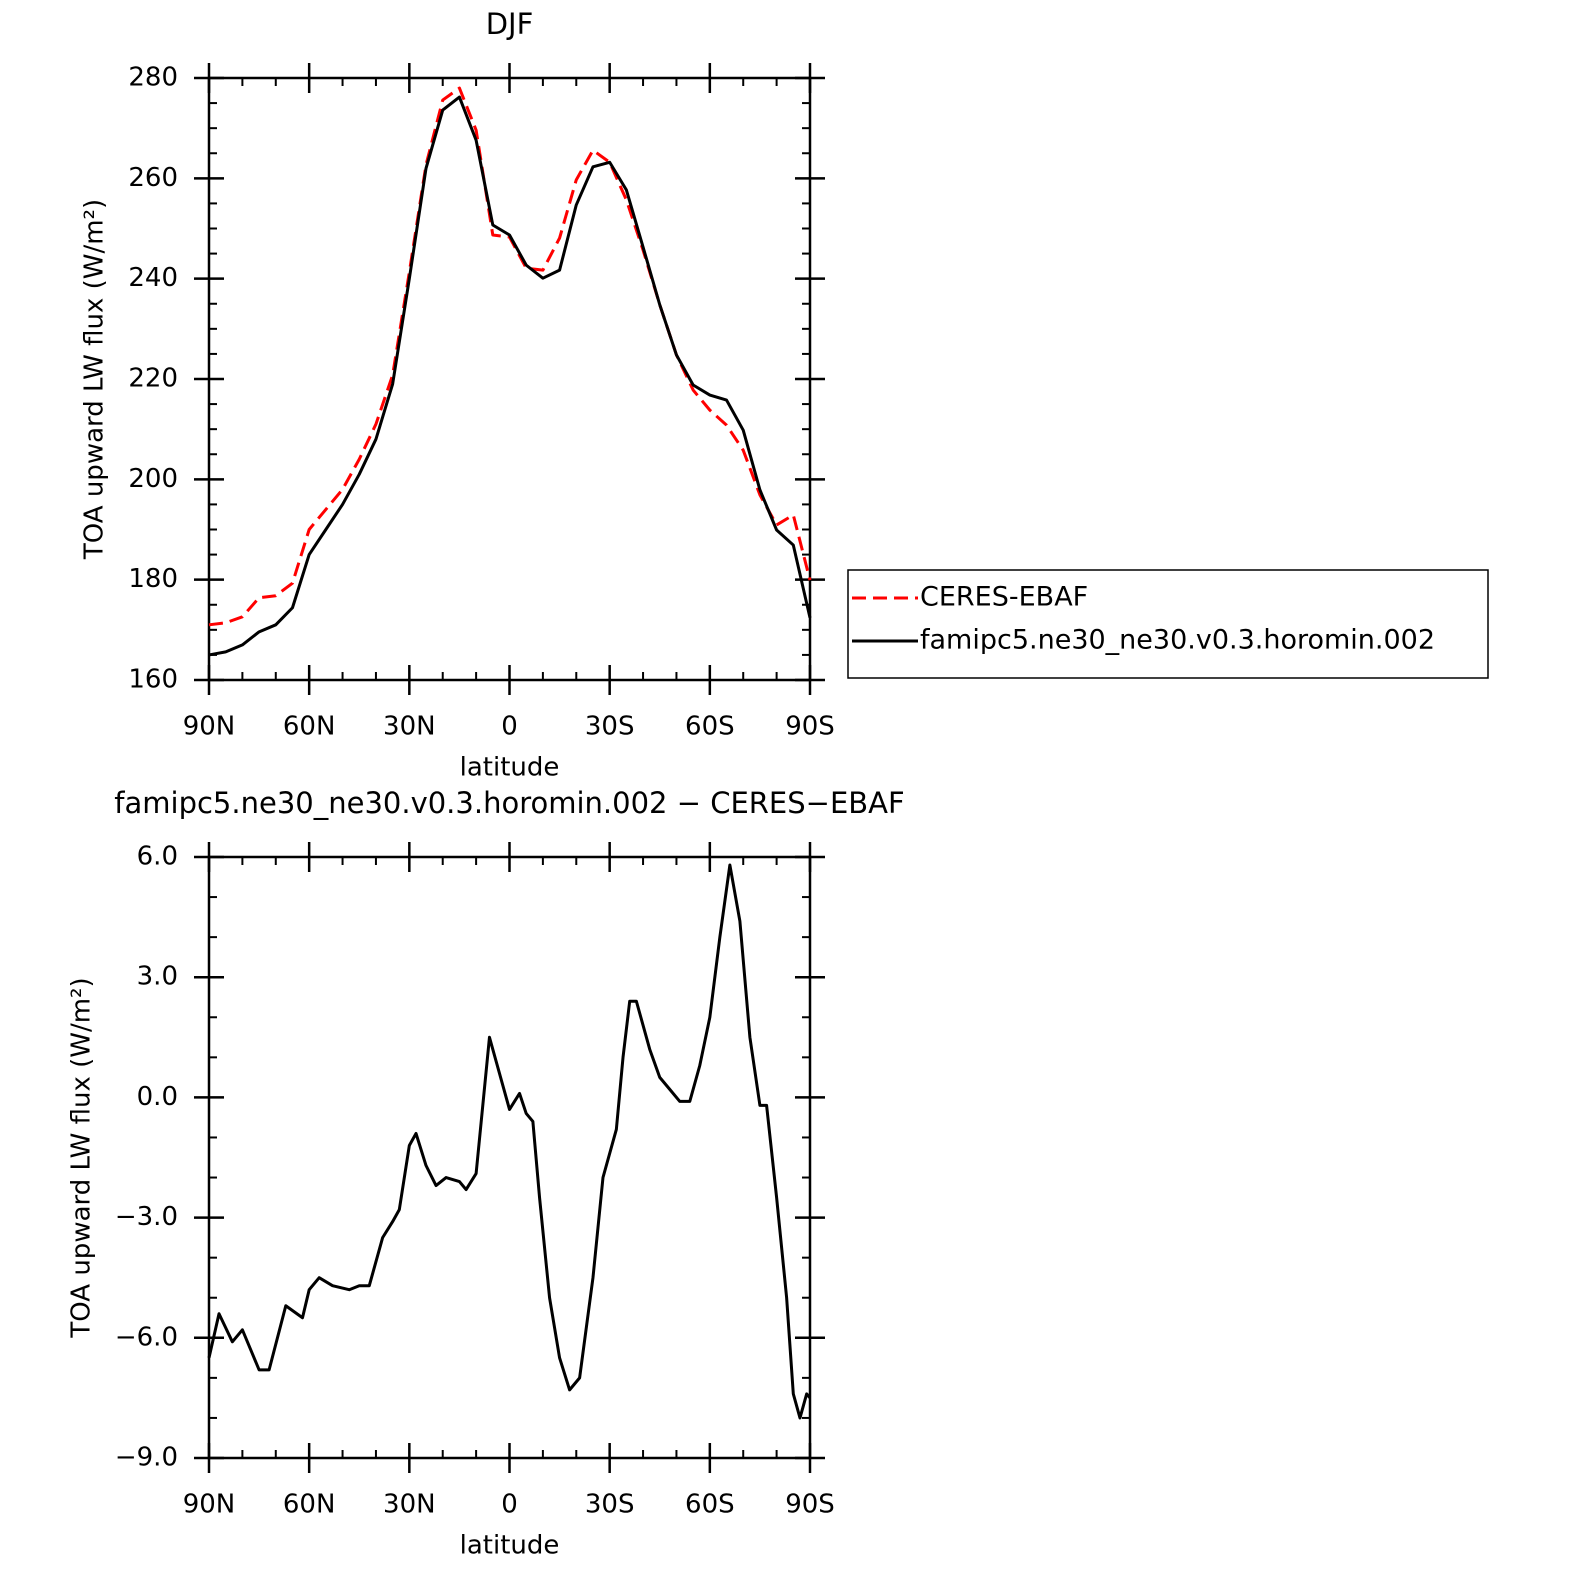 Image resolution: width=1577 pixels, height=1584 pixels. What do you see at coordinates (153, 178) in the screenshot?
I see `y-tick-label: 260` at bounding box center [153, 178].